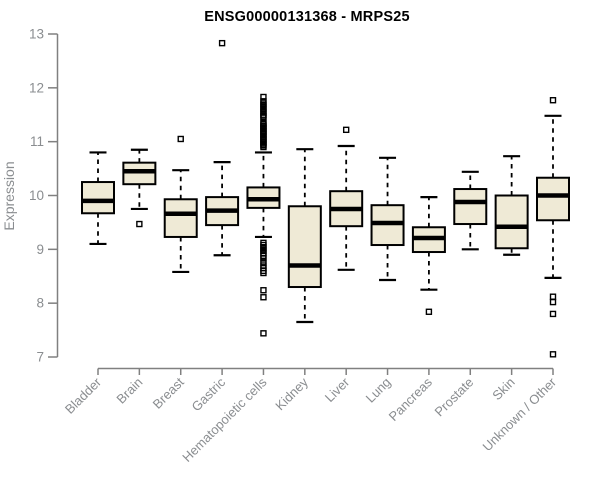  I want to click on x-tick-label: Liver, so click(337, 389).